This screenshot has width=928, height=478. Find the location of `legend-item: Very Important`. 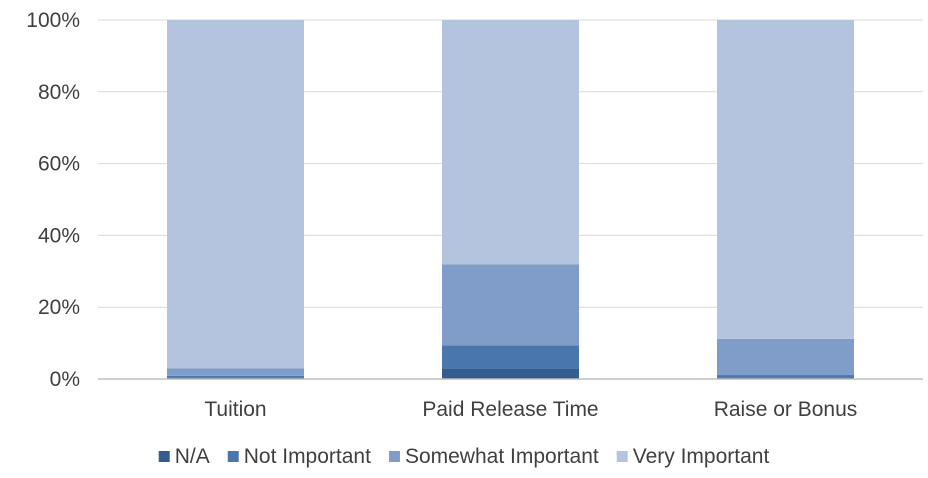

legend-item: Very Important is located at coordinates (693, 456).